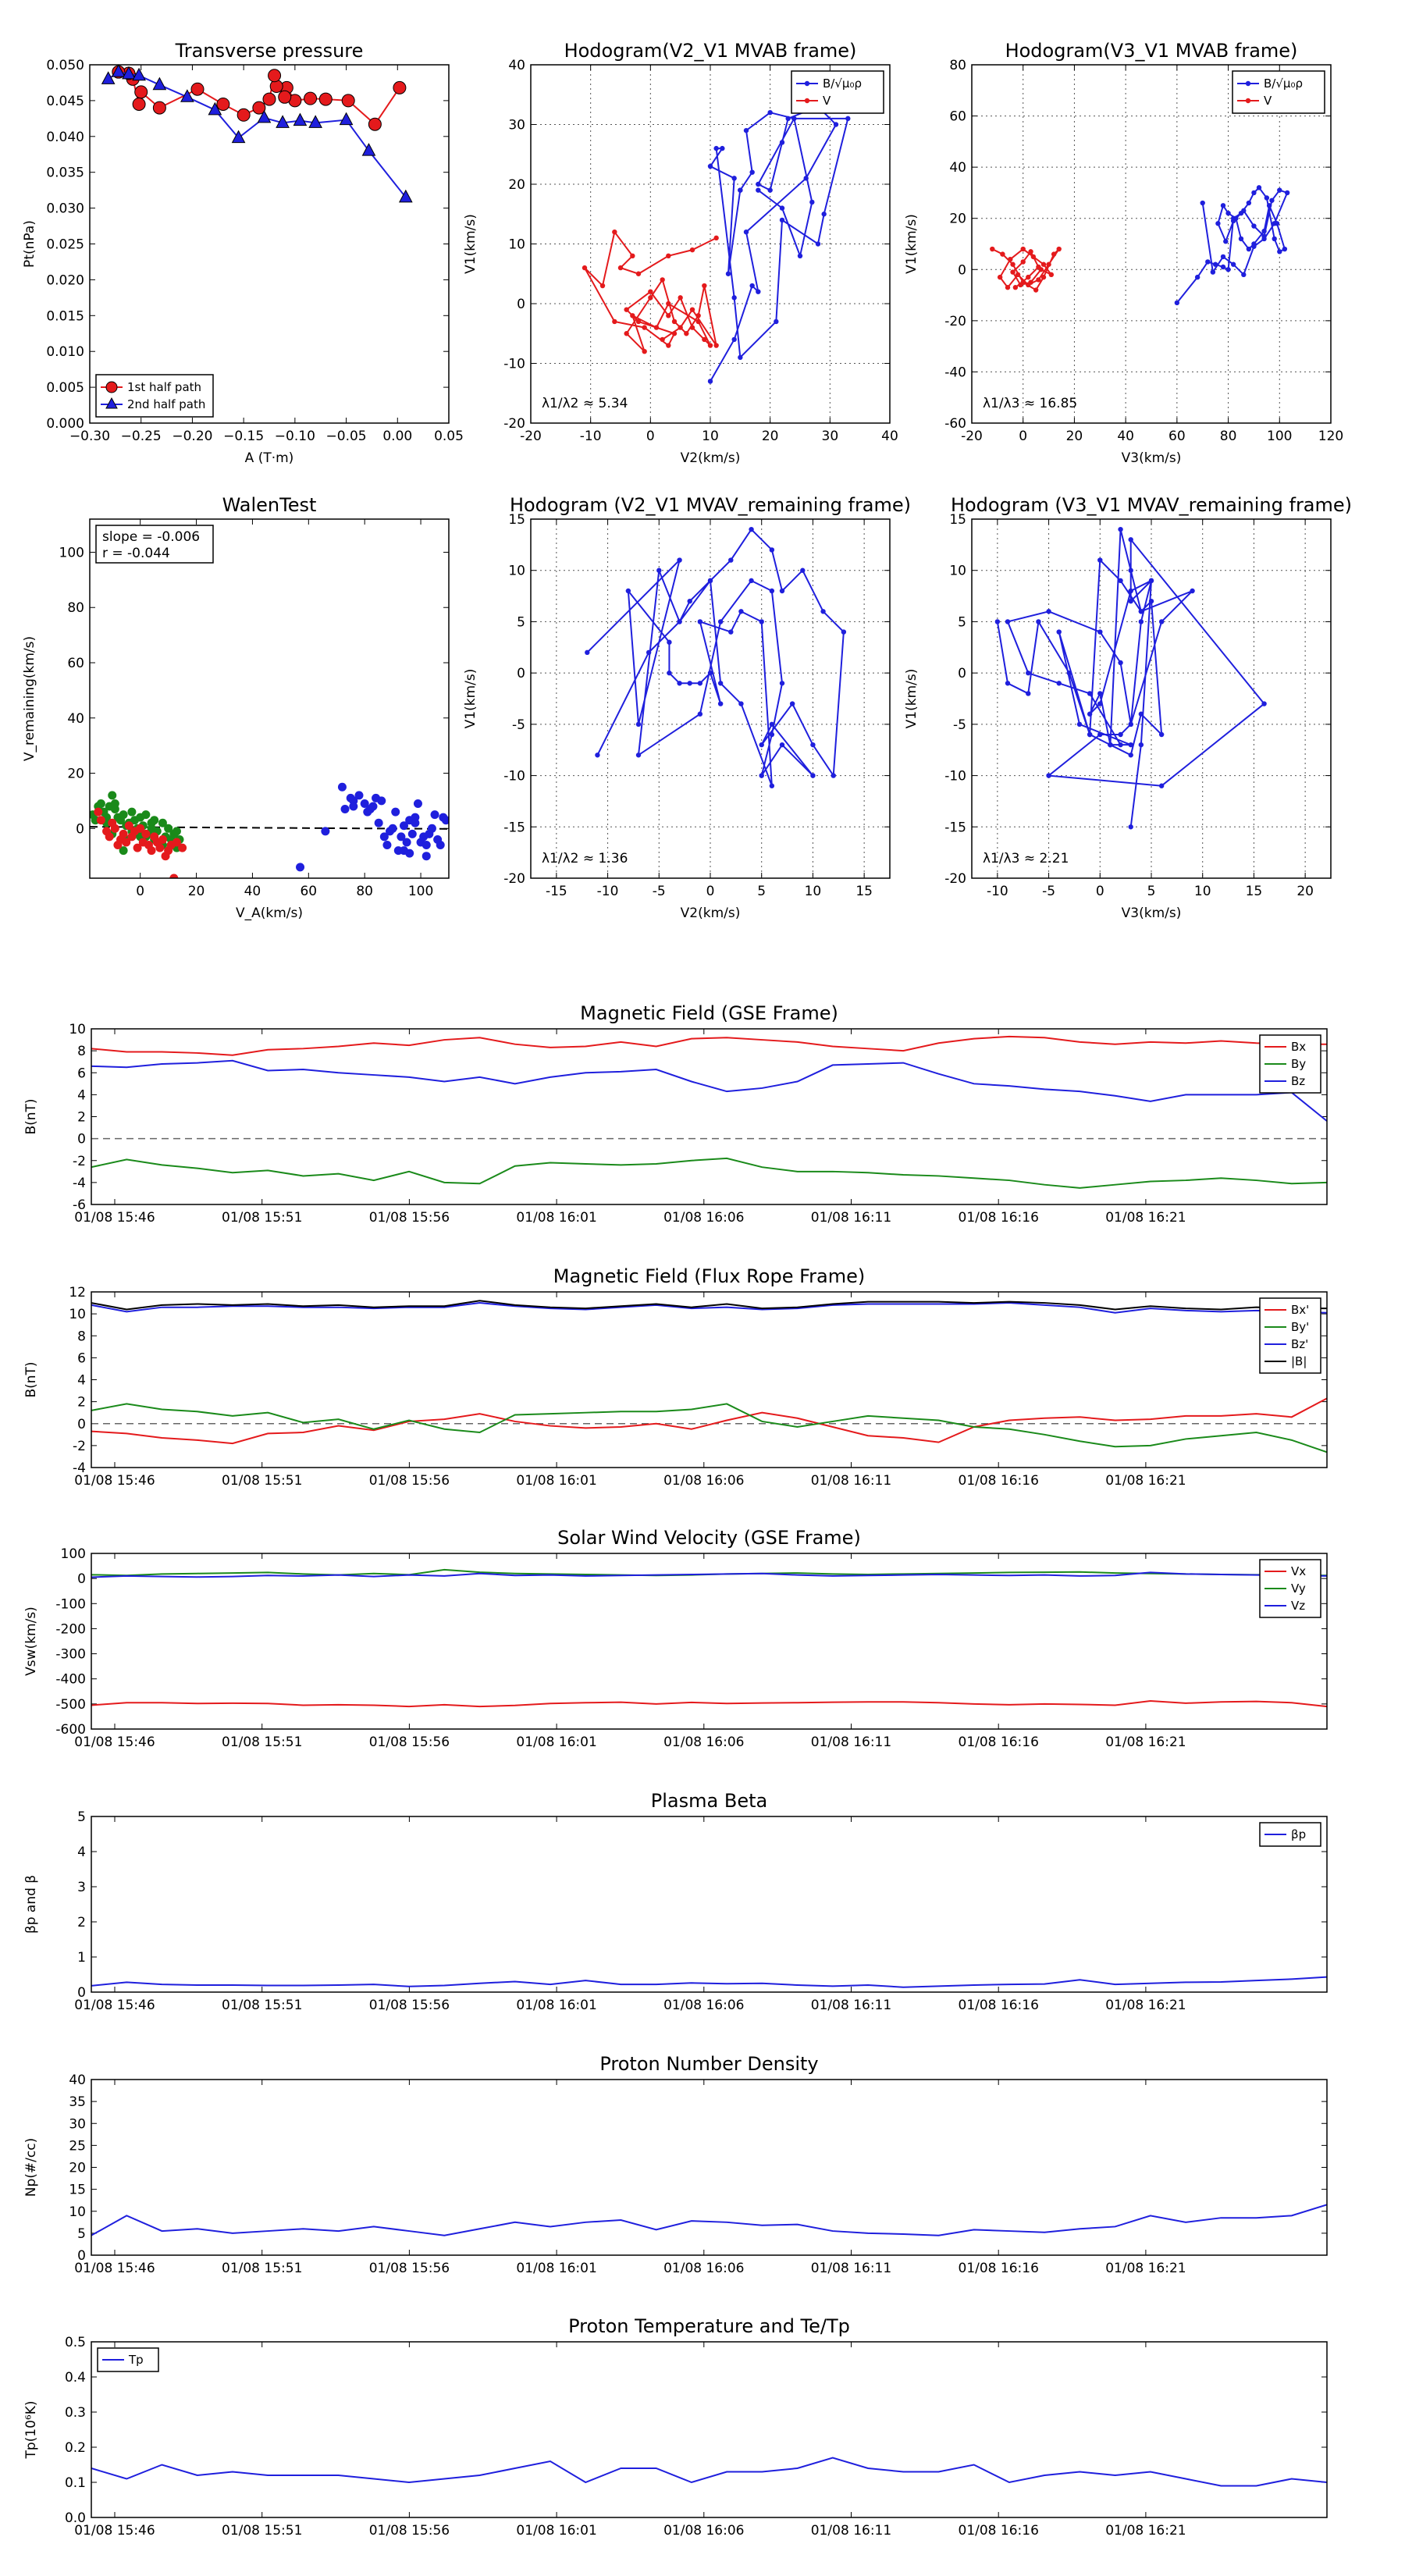 The width and height of the screenshot is (1405, 2576). Describe the element at coordinates (709, 1801) in the screenshot. I see `chart-title: Plasma Beta` at that location.